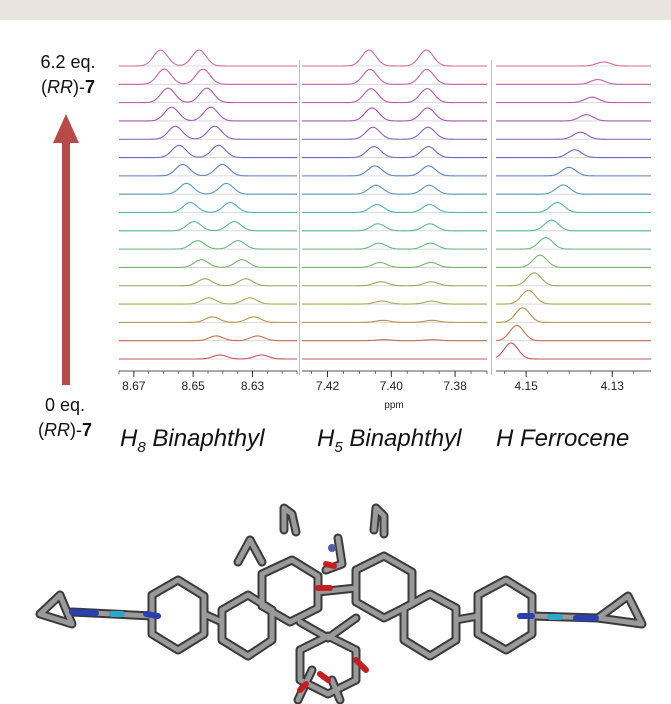 The height and width of the screenshot is (704, 671). I want to click on top-equivalents-label: 6.2 eq. (RR)-7, so click(68, 75).